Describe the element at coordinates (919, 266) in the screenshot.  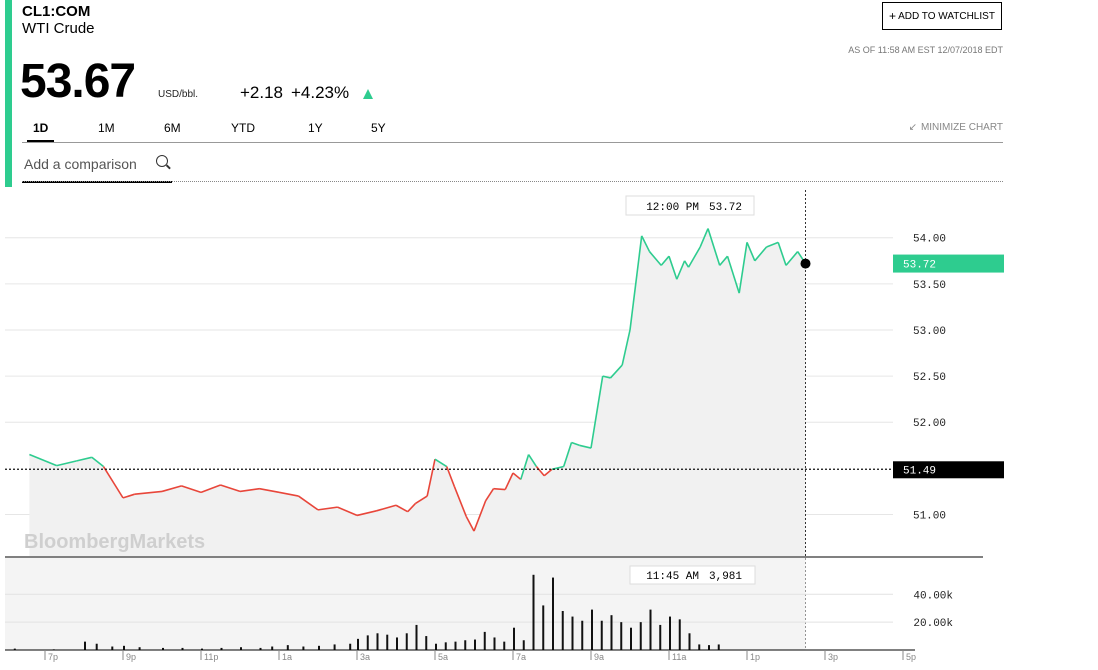
I see `last-price-label: 53.72` at that location.